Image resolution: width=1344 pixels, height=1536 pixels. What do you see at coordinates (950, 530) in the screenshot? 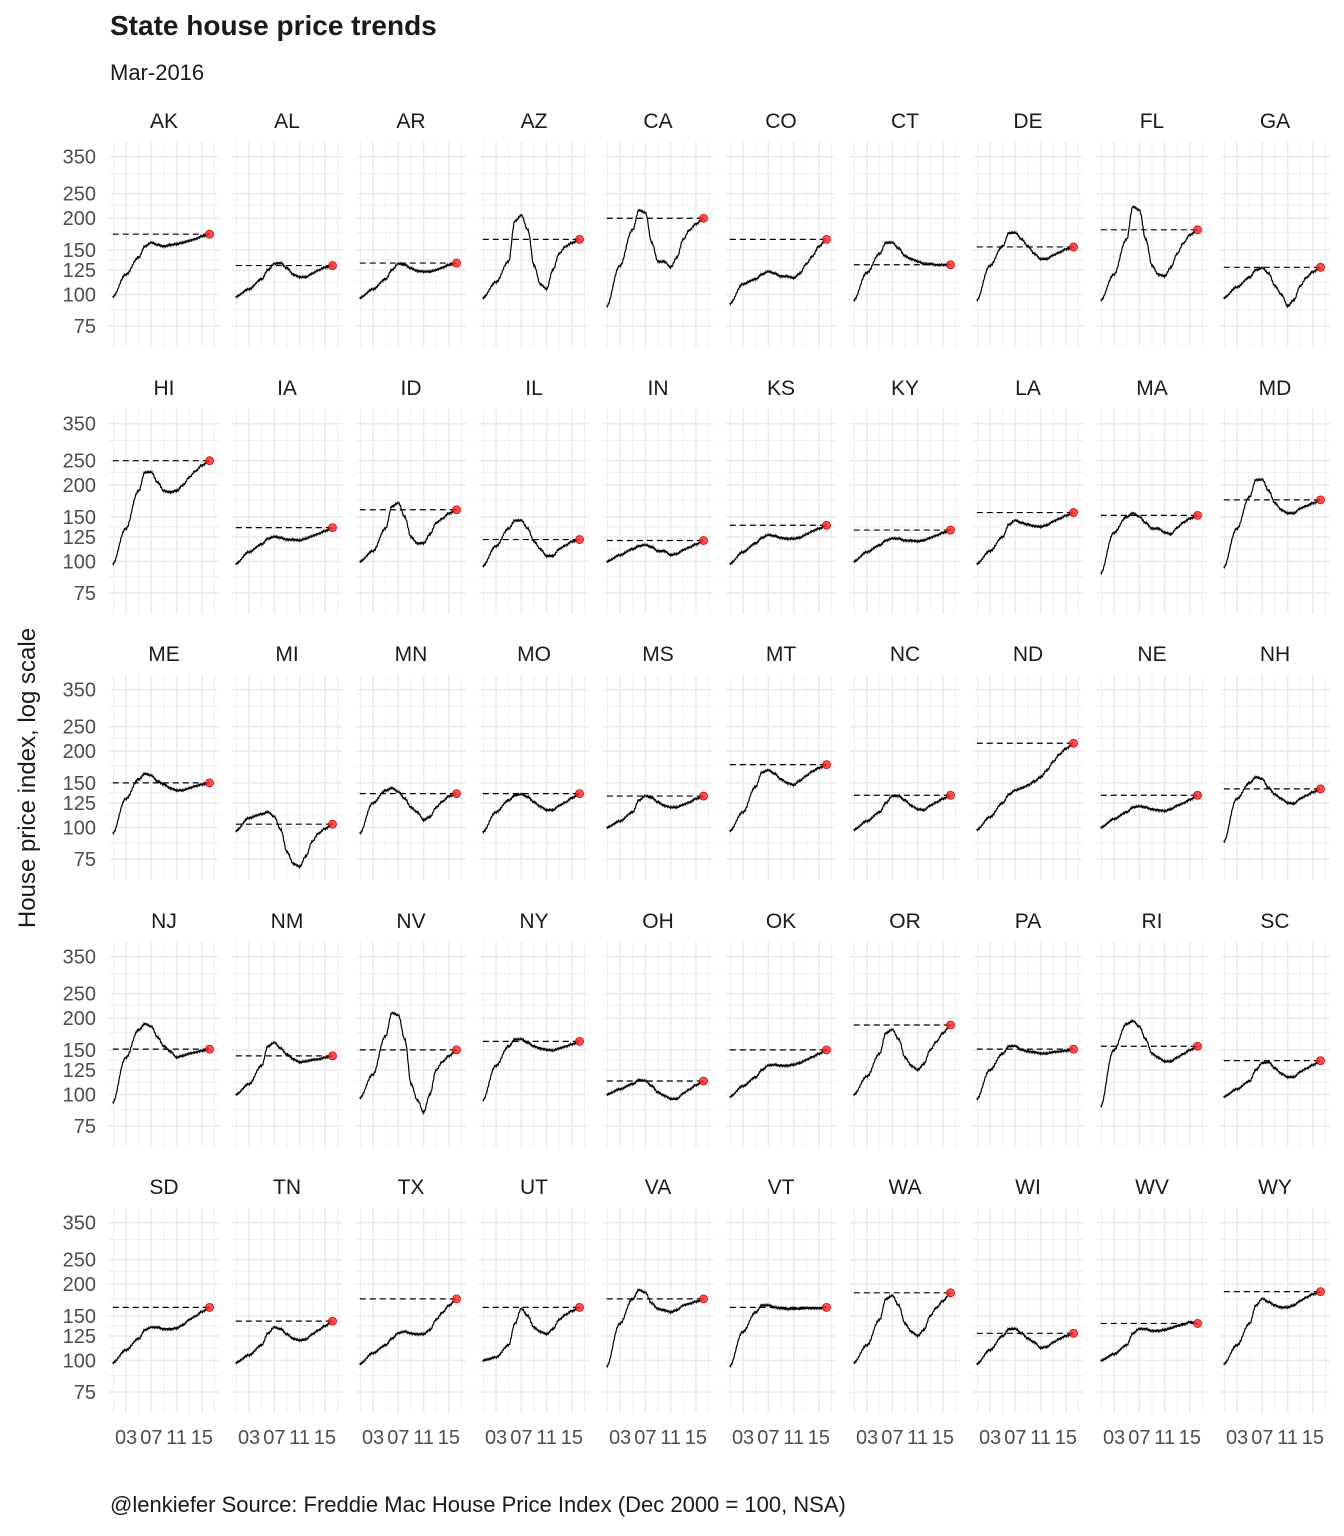
I see `latest-point-ky` at bounding box center [950, 530].